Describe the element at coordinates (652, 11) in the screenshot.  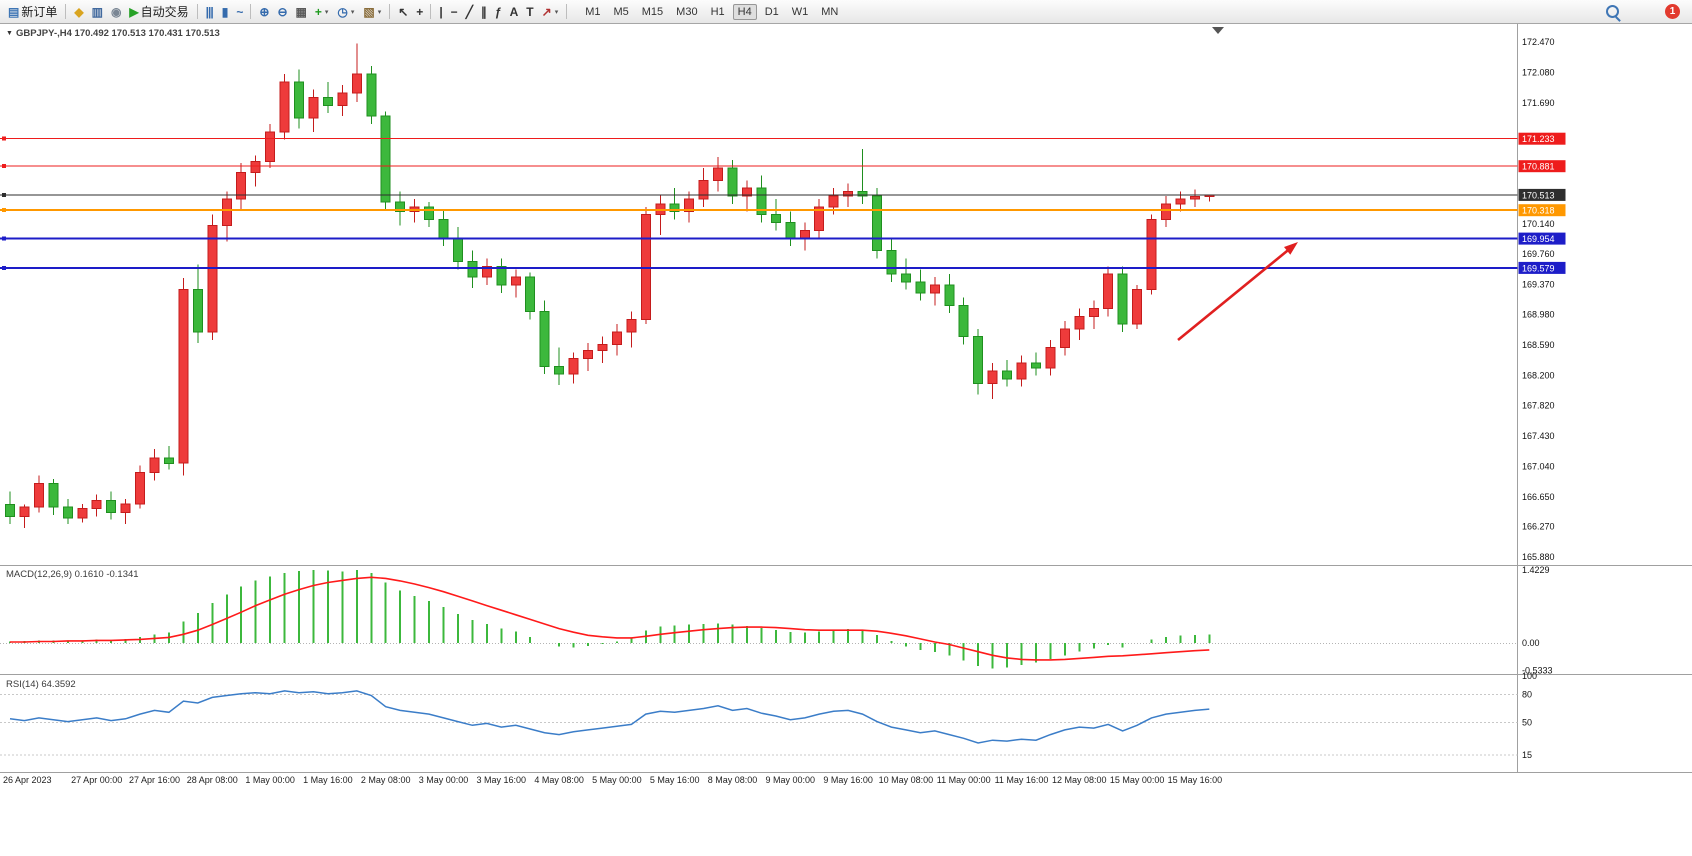
I see `timeframe-m15: M15` at that location.